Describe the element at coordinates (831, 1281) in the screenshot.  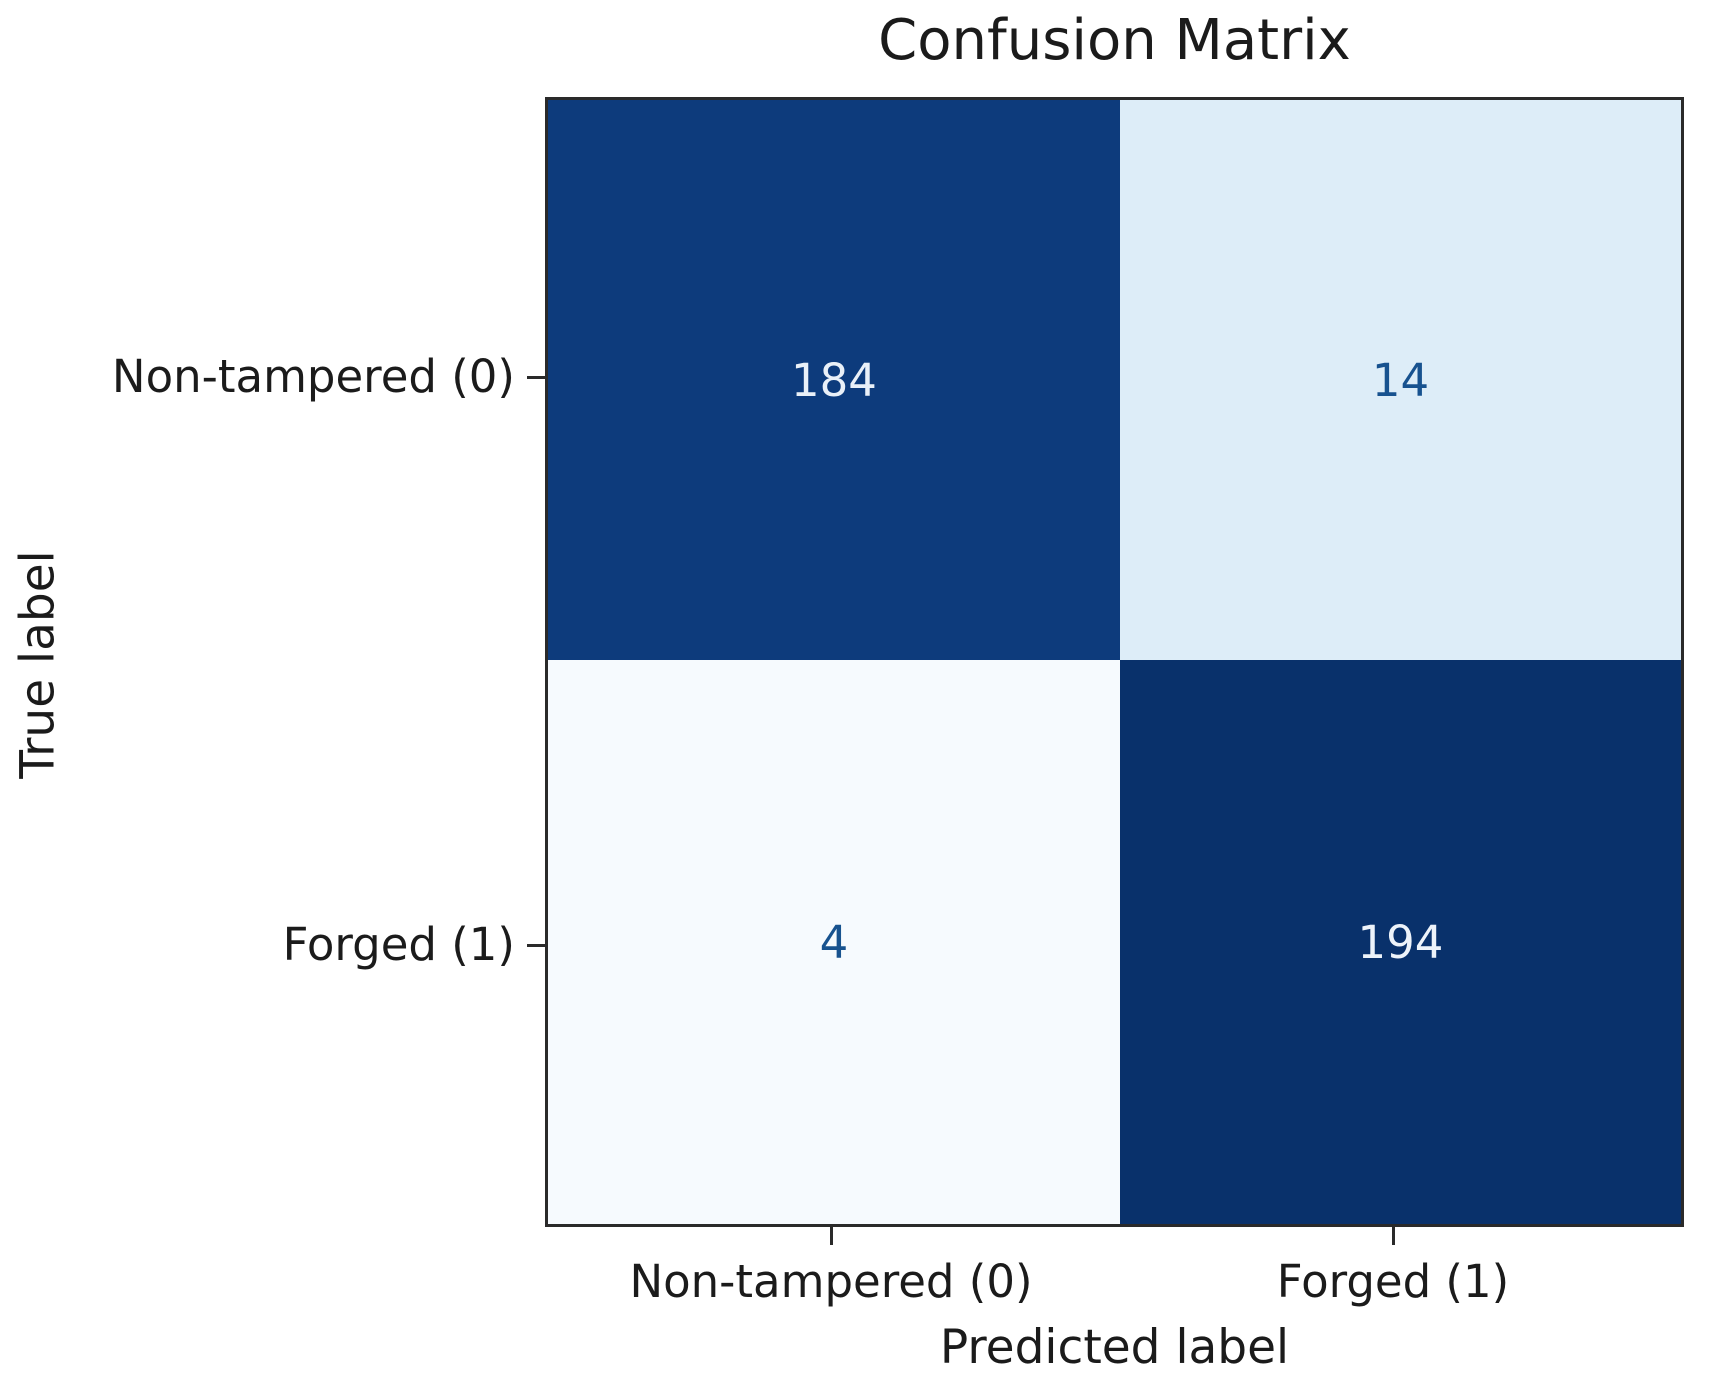
I see `x-tick-label-non-tampered: Non-tampered (0)` at that location.